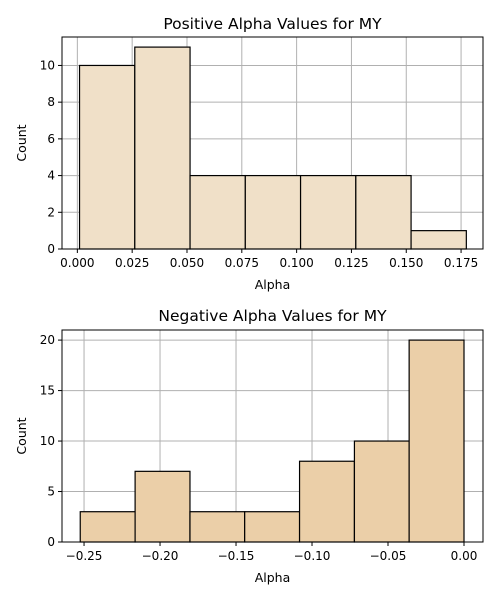  Describe the element at coordinates (51, 212) in the screenshot. I see `y-tick-label: 2` at that location.